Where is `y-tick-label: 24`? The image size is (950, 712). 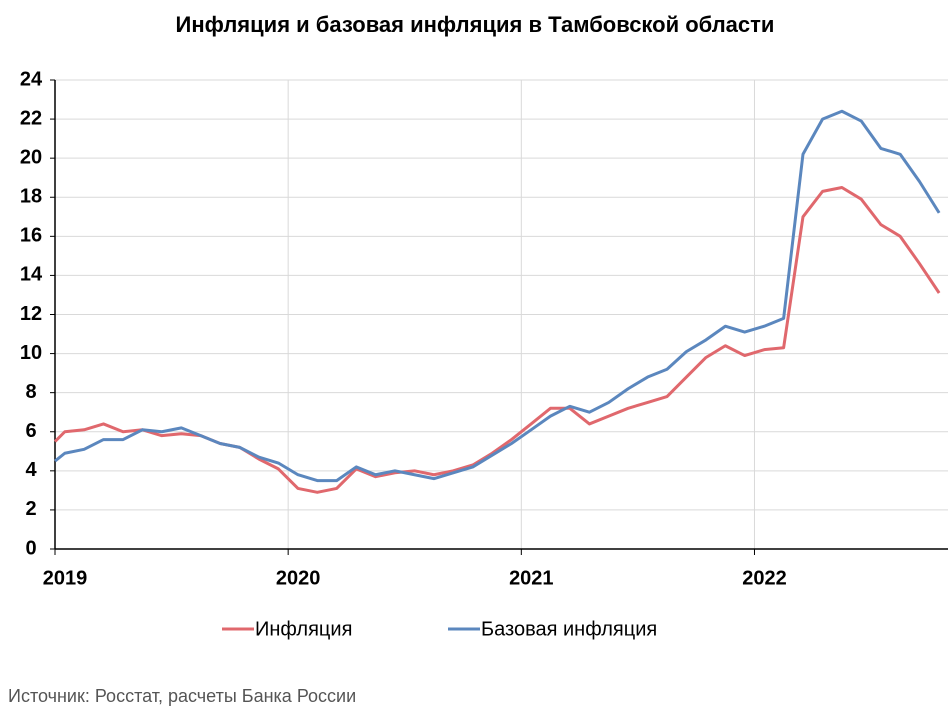 y-tick-label: 24 is located at coordinates (31, 79).